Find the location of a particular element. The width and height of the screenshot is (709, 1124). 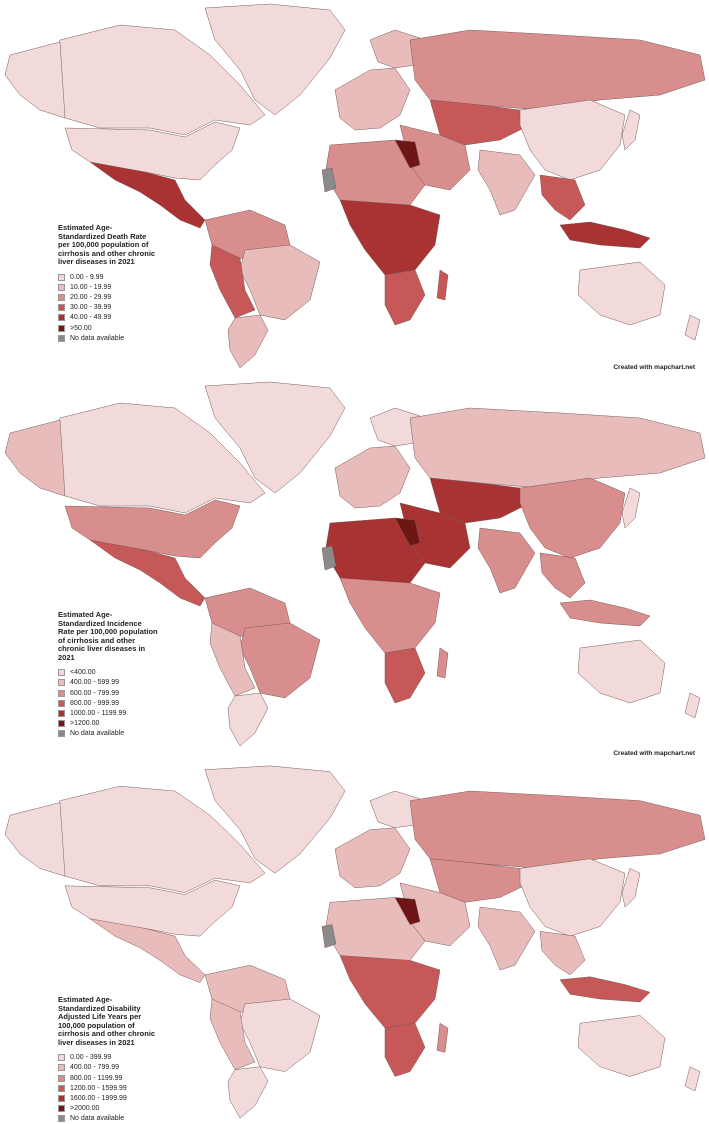

legend-item: >1200.00 is located at coordinates (108, 724).